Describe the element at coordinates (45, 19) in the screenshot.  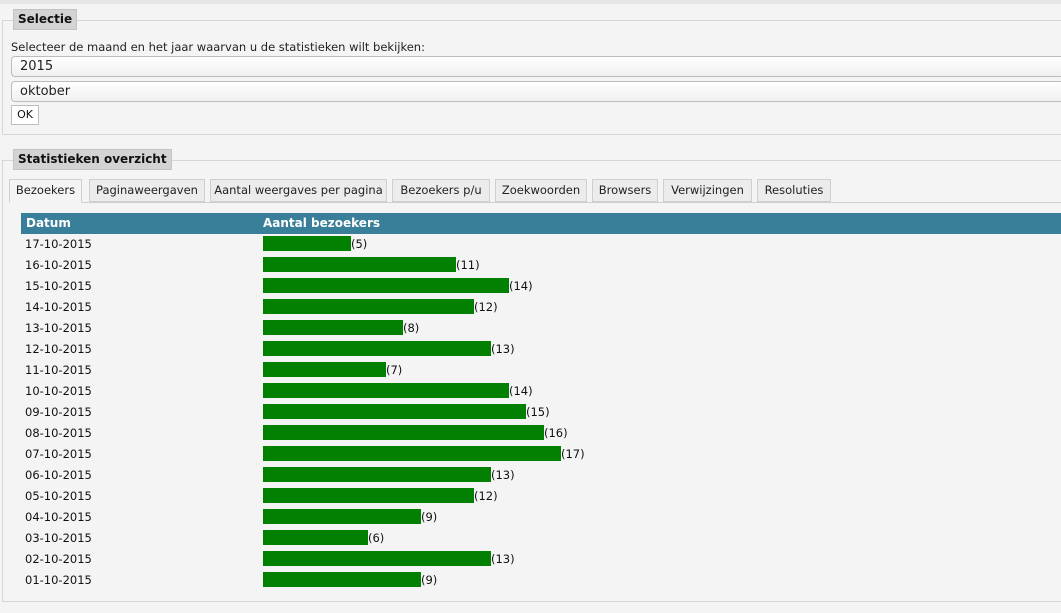
I see `selectie-legend: Selectie` at that location.